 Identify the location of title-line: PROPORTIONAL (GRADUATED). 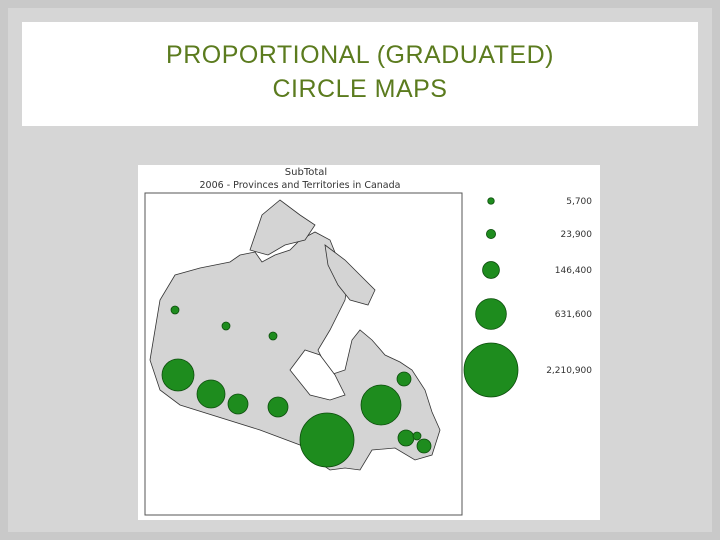
(360, 55).